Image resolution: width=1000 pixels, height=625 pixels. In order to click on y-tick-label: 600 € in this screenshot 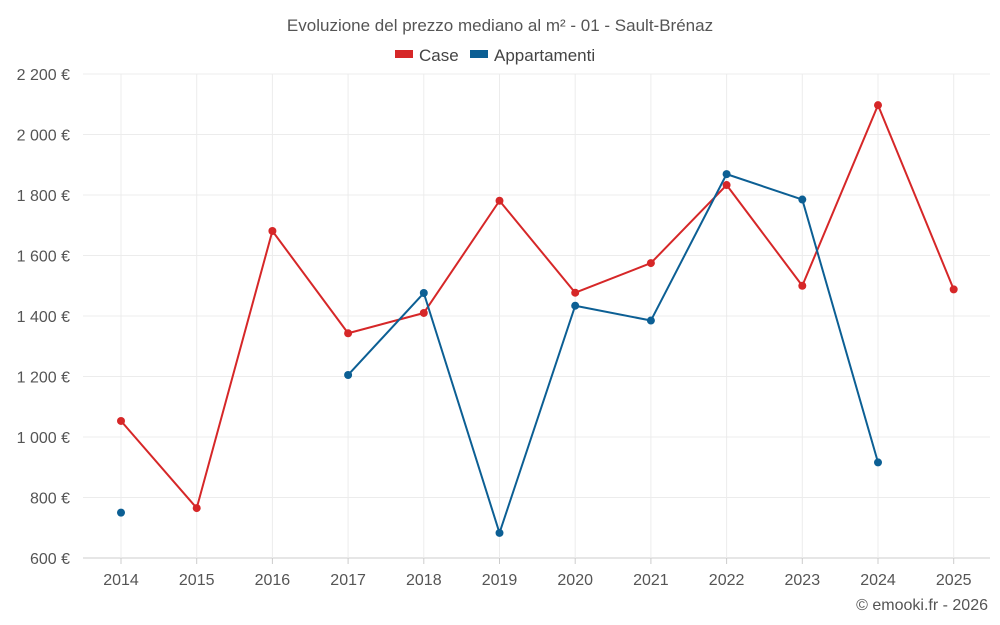, I will do `click(50, 559)`.